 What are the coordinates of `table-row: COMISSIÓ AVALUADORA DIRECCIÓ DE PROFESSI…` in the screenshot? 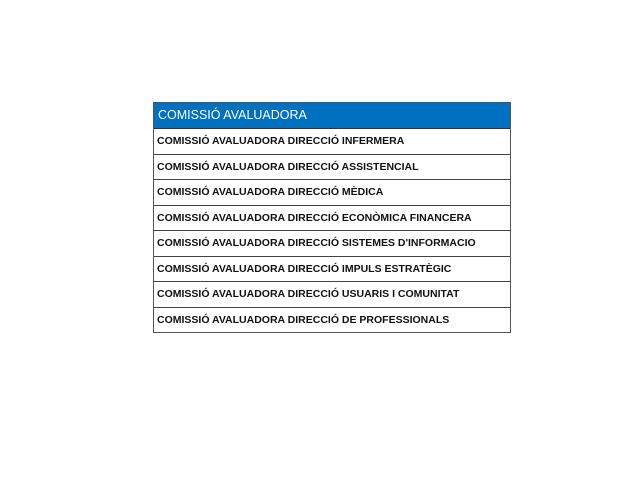 It's located at (303, 319).